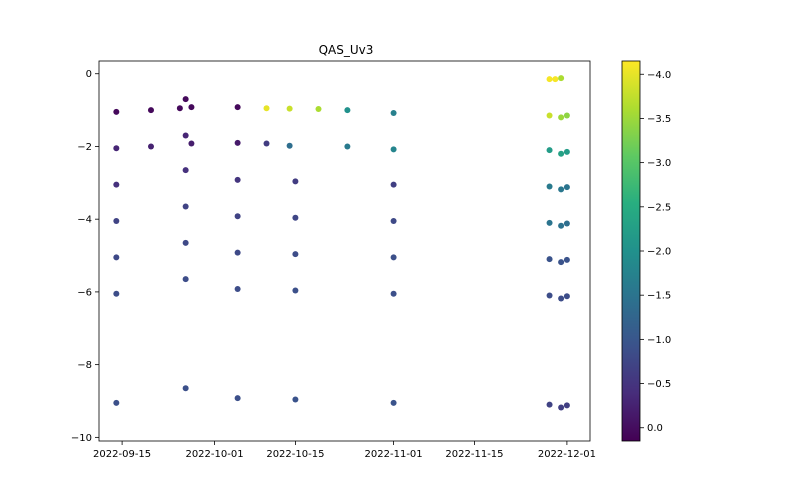  I want to click on y-tick-label: 0, so click(89, 74).